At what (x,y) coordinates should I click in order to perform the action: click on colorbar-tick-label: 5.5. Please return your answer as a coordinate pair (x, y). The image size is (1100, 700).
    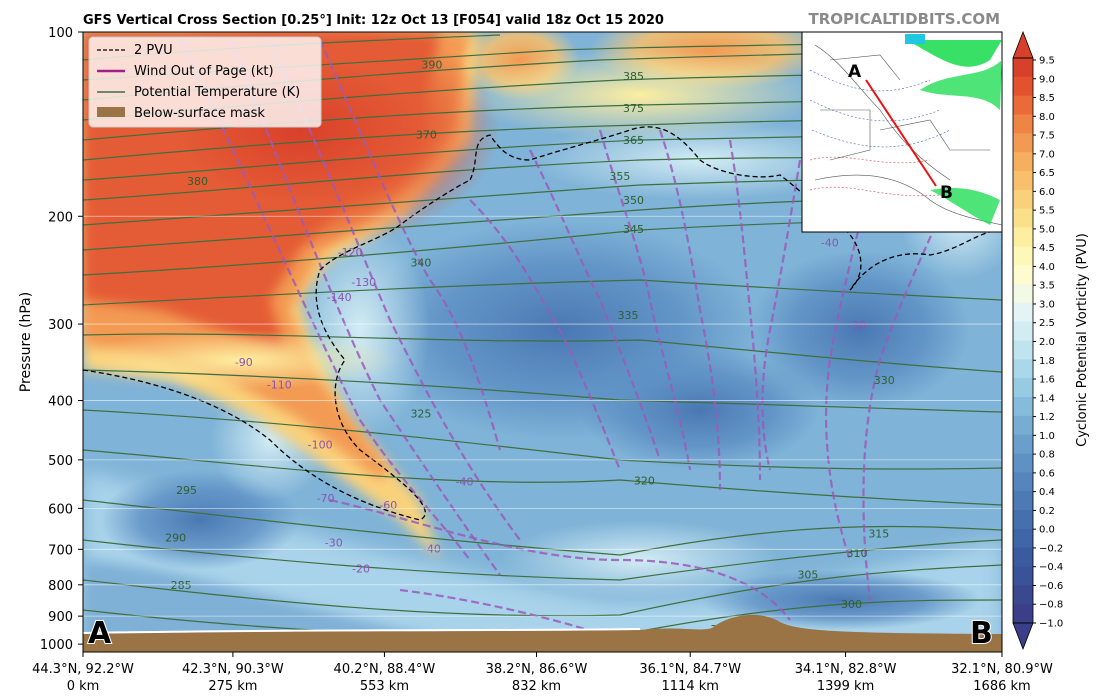
    Looking at the image, I should click on (1047, 211).